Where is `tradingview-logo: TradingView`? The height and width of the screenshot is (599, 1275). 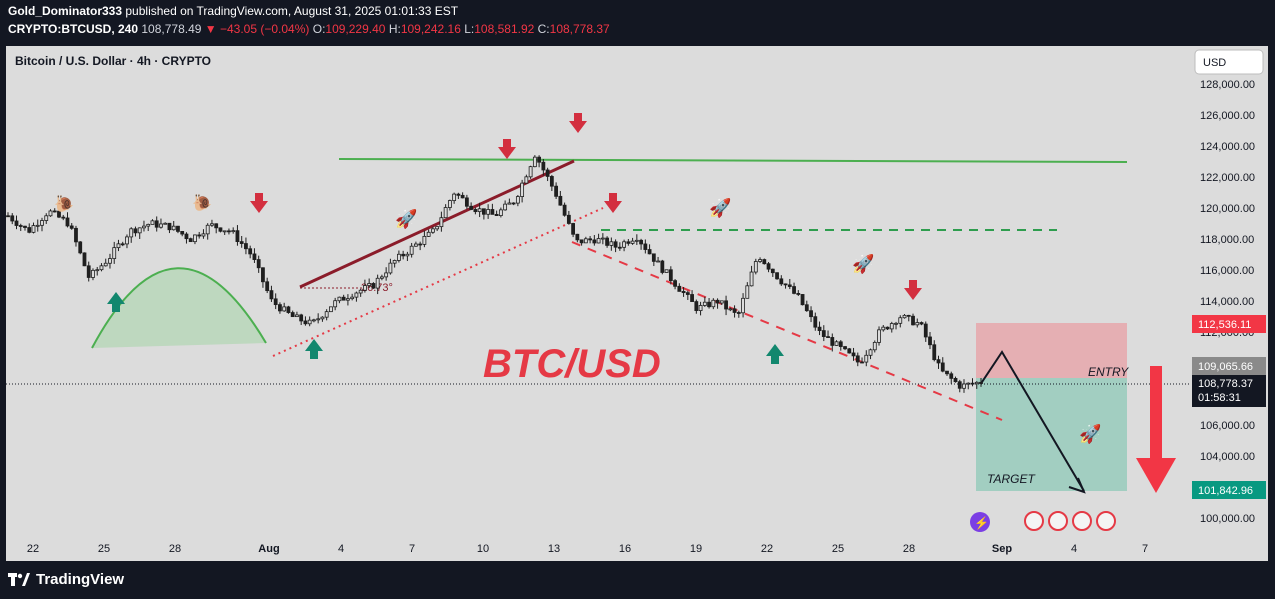
tradingview-logo: TradingView is located at coordinates (66, 579).